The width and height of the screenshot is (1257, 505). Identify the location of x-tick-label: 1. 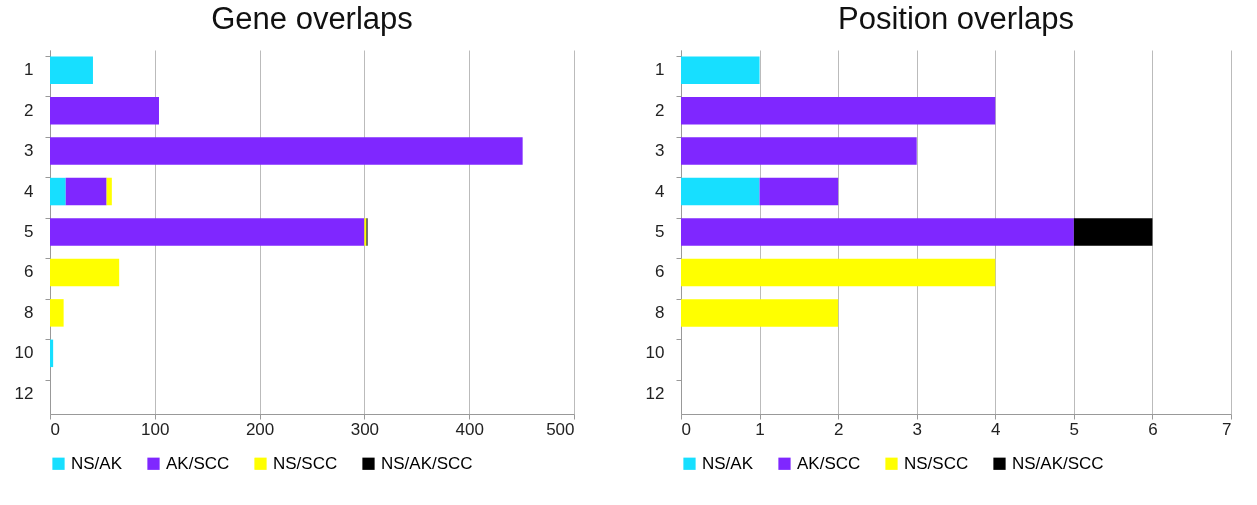
(760, 429).